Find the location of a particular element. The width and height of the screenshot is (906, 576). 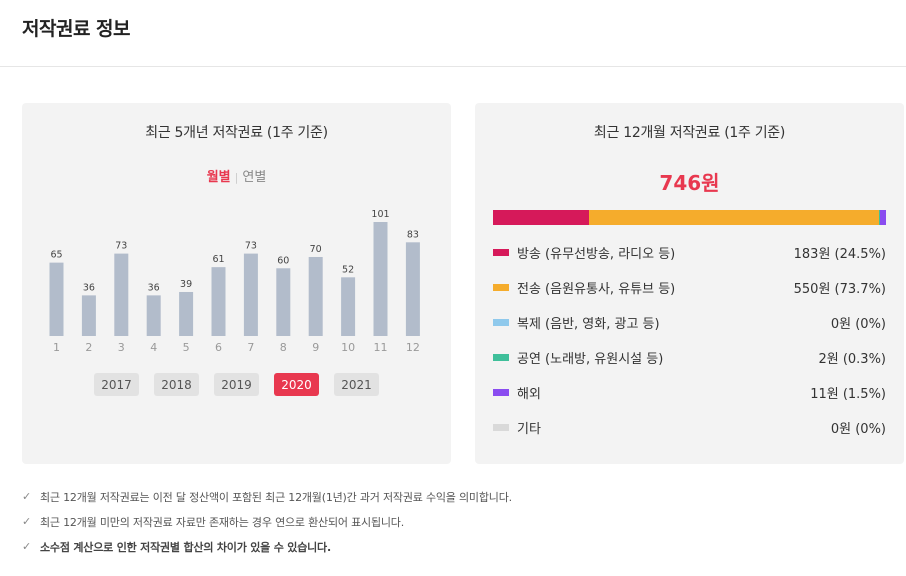

legend-label: 공연 (노래방, 유원시설 등) is located at coordinates (590, 359).